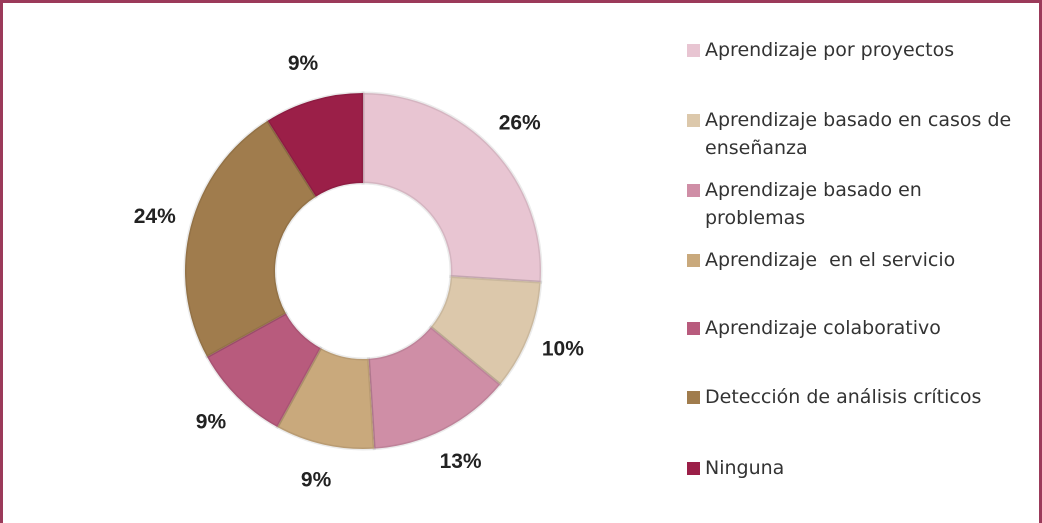  Describe the element at coordinates (830, 50) in the screenshot. I see `legend-label: Aprendizaje por proyectos` at that location.